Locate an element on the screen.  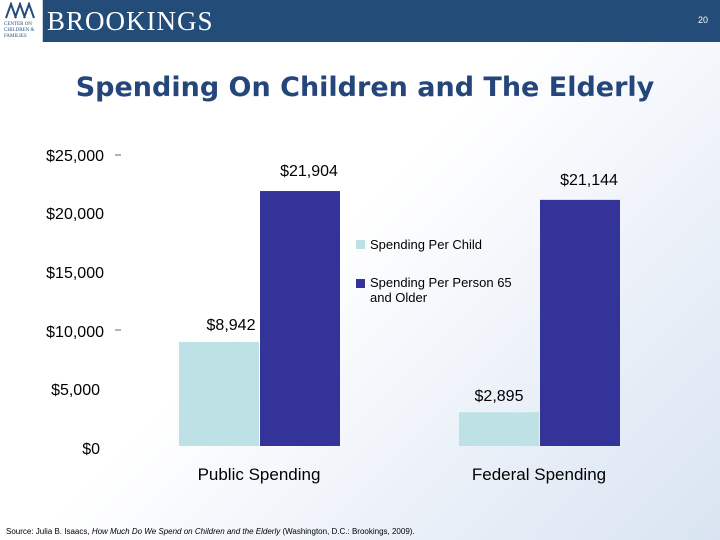
data-label: $2,895 is located at coordinates (499, 396).